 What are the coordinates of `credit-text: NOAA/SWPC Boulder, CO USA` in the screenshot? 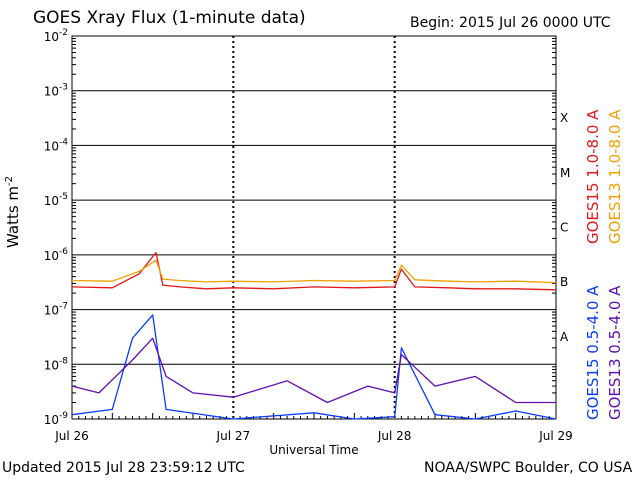 It's located at (528, 468).